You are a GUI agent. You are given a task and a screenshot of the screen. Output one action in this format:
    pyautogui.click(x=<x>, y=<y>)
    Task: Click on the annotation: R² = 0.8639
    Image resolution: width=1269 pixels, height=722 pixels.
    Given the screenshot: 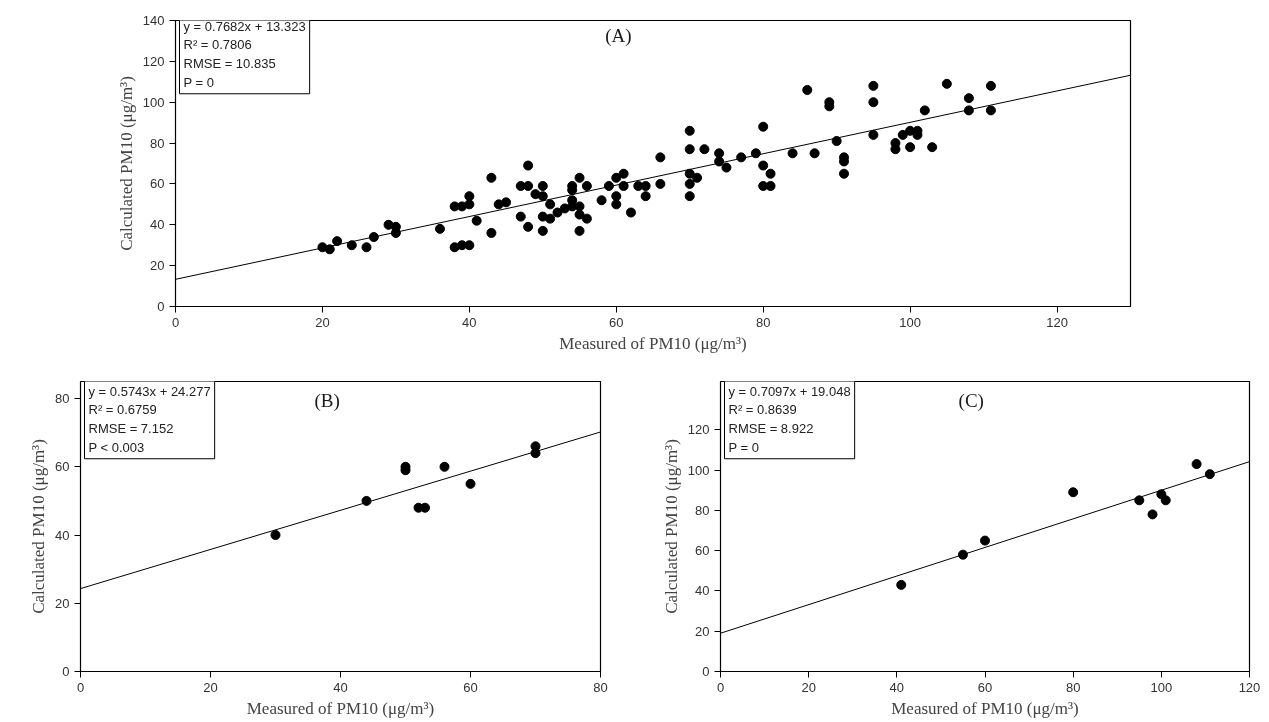 What is the action you would take?
    pyautogui.click(x=762, y=410)
    